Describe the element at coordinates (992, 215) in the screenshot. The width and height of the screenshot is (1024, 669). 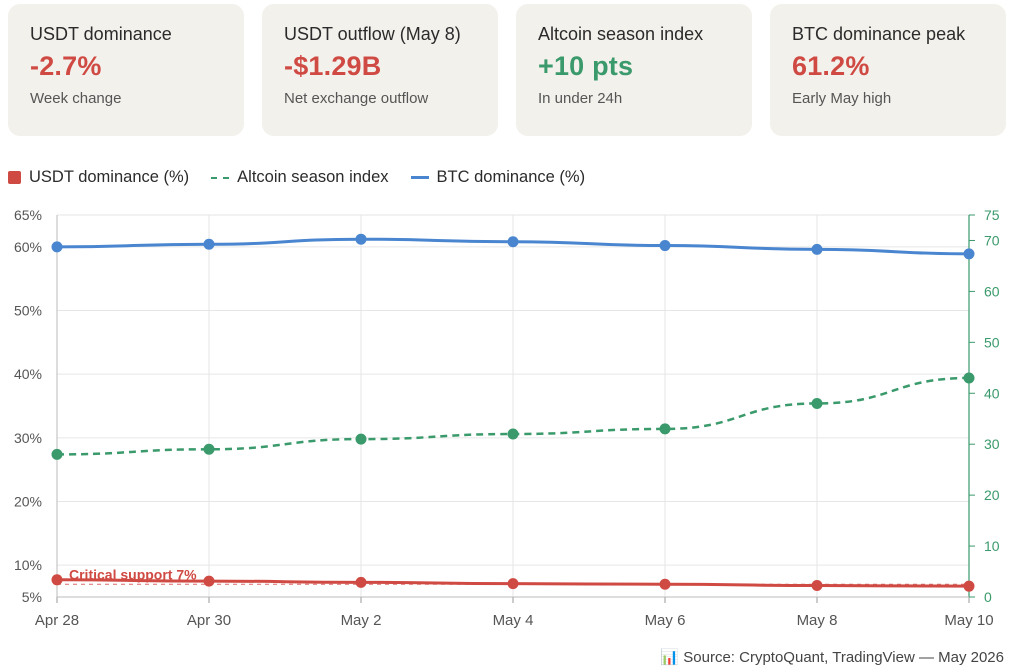
I see `y-right-tick-label: 75` at that location.